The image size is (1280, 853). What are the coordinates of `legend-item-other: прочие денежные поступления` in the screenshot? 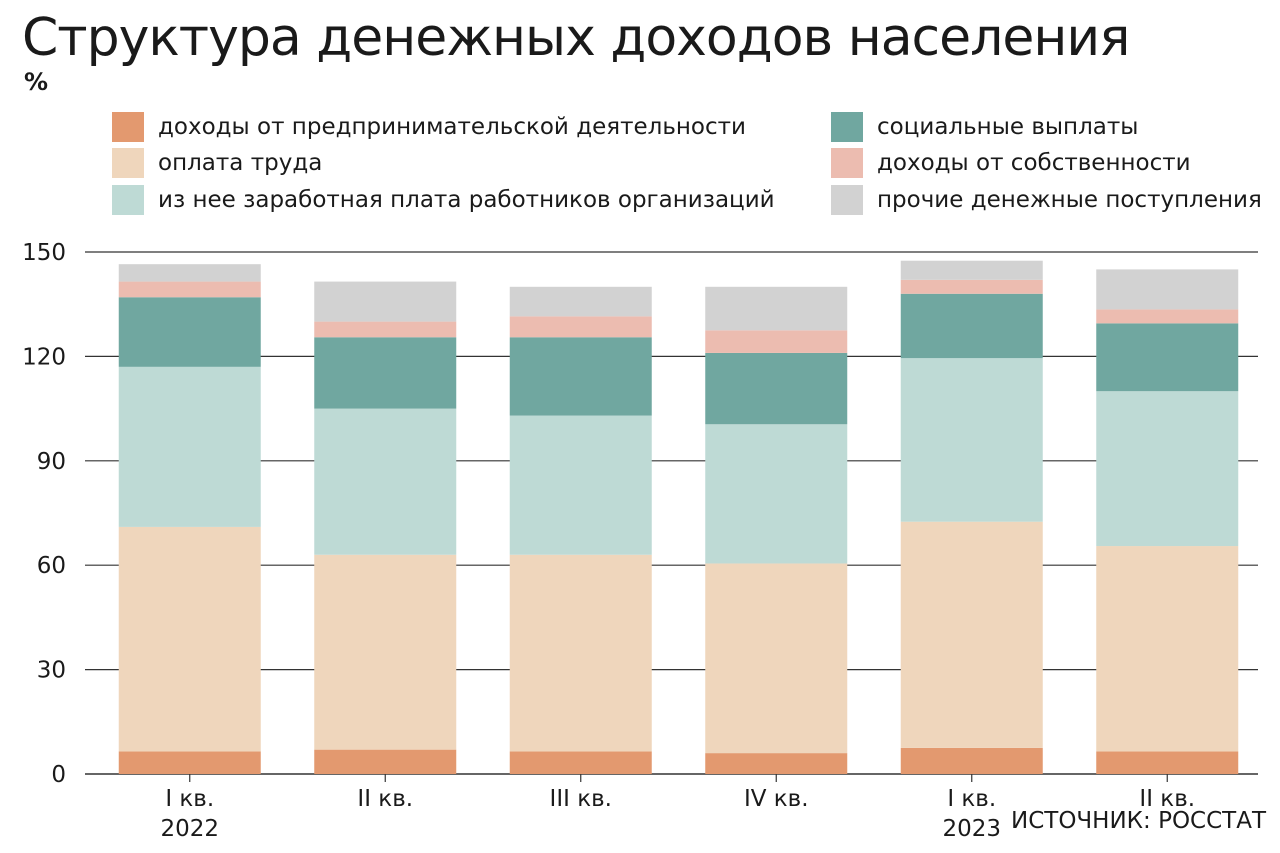 It's located at (1046, 200).